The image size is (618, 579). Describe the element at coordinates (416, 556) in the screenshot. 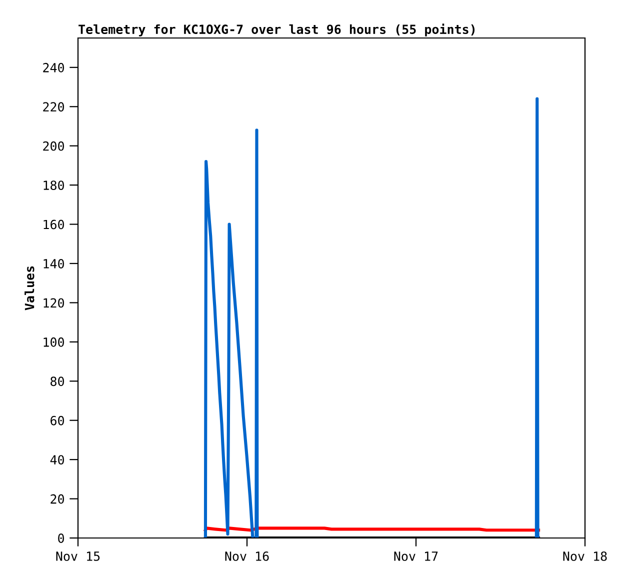

I see `x-tick-label: Nov 17` at that location.